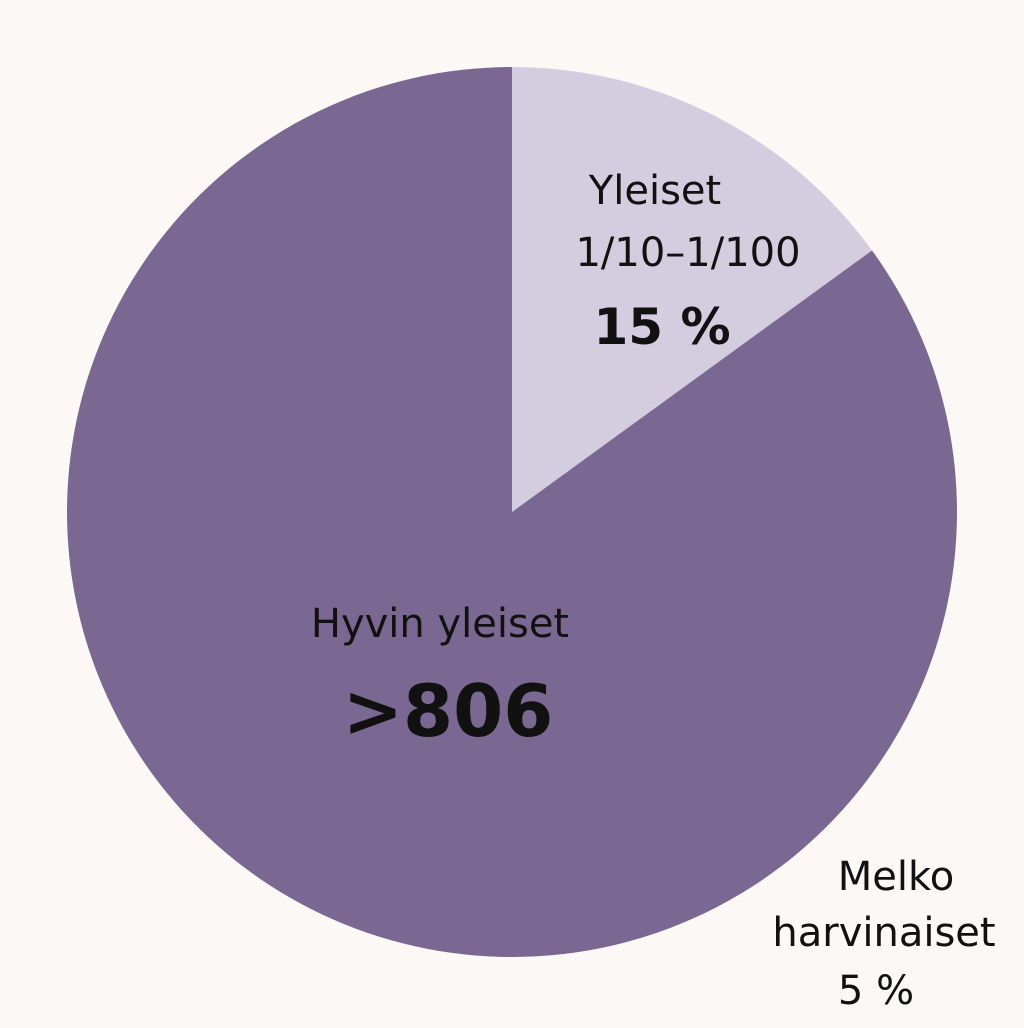  I want to click on outside-note-line2: harvinaiset, so click(883, 933).